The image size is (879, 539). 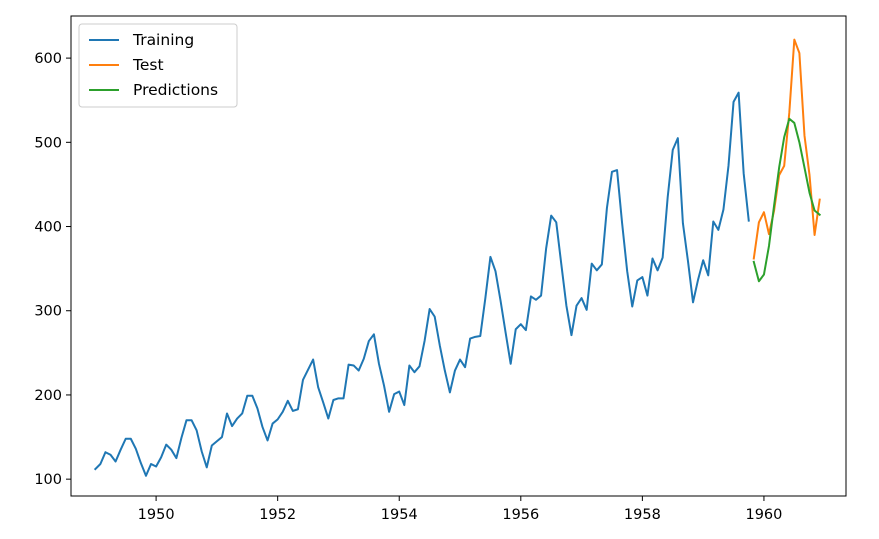 I want to click on x-tick-label: 1960, so click(x=763, y=515).